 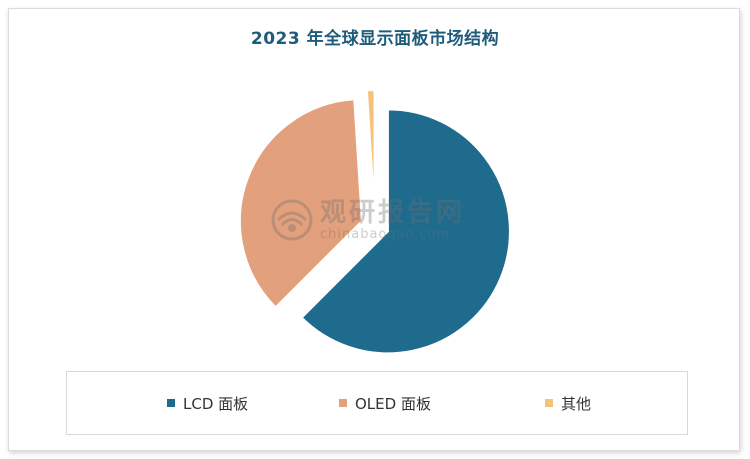 I want to click on chart-title: 2023 年全球显示面板市场结构, so click(x=375, y=39).